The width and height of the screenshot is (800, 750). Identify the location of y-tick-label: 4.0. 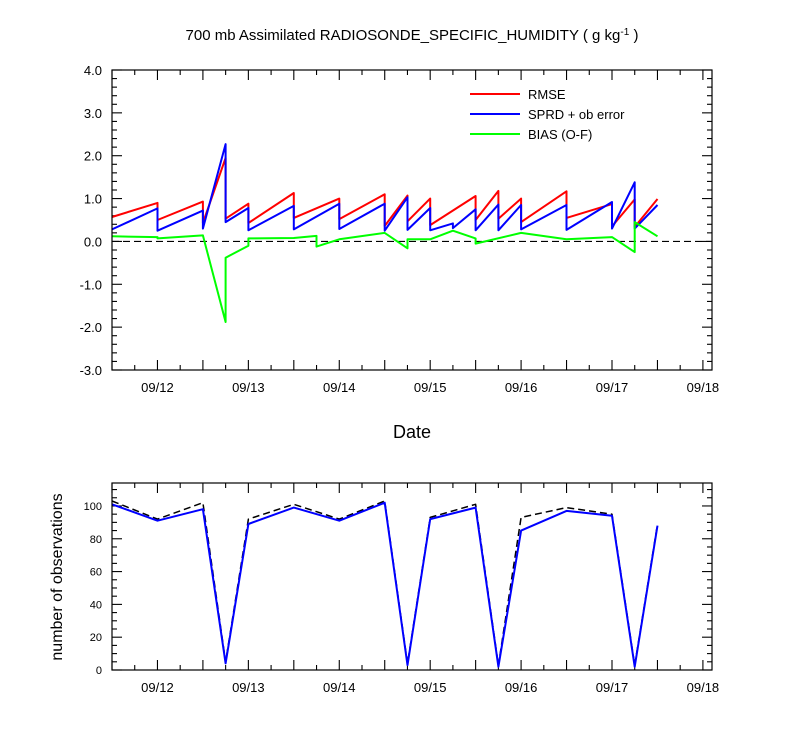
(93, 70).